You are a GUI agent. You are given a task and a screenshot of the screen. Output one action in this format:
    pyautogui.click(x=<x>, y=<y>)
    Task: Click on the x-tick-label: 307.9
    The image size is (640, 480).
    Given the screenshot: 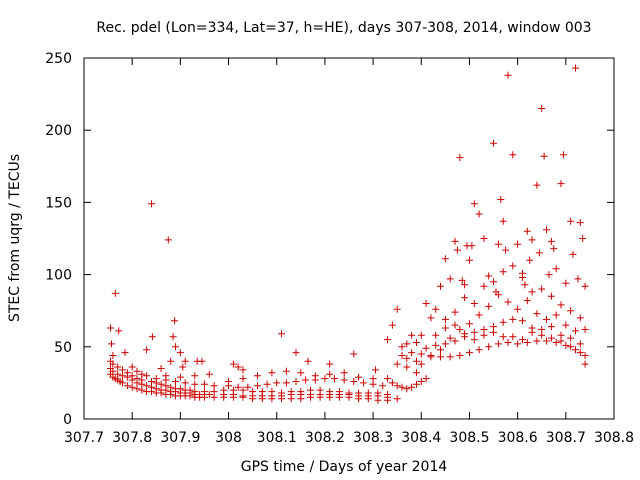 What is the action you would take?
    pyautogui.click(x=180, y=438)
    